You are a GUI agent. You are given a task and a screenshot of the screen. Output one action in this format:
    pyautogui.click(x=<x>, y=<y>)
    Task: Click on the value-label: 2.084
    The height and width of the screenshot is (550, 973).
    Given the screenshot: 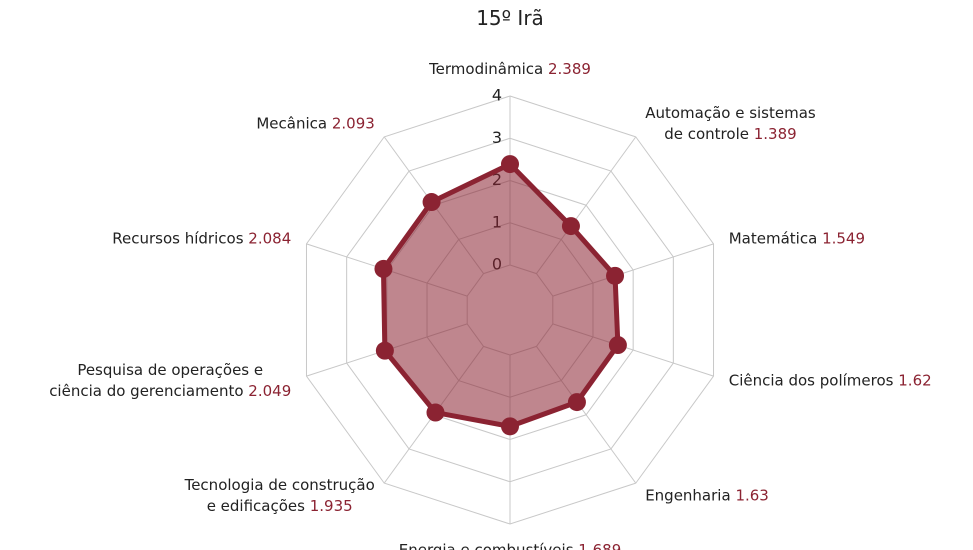 What is the action you would take?
    pyautogui.click(x=270, y=238)
    